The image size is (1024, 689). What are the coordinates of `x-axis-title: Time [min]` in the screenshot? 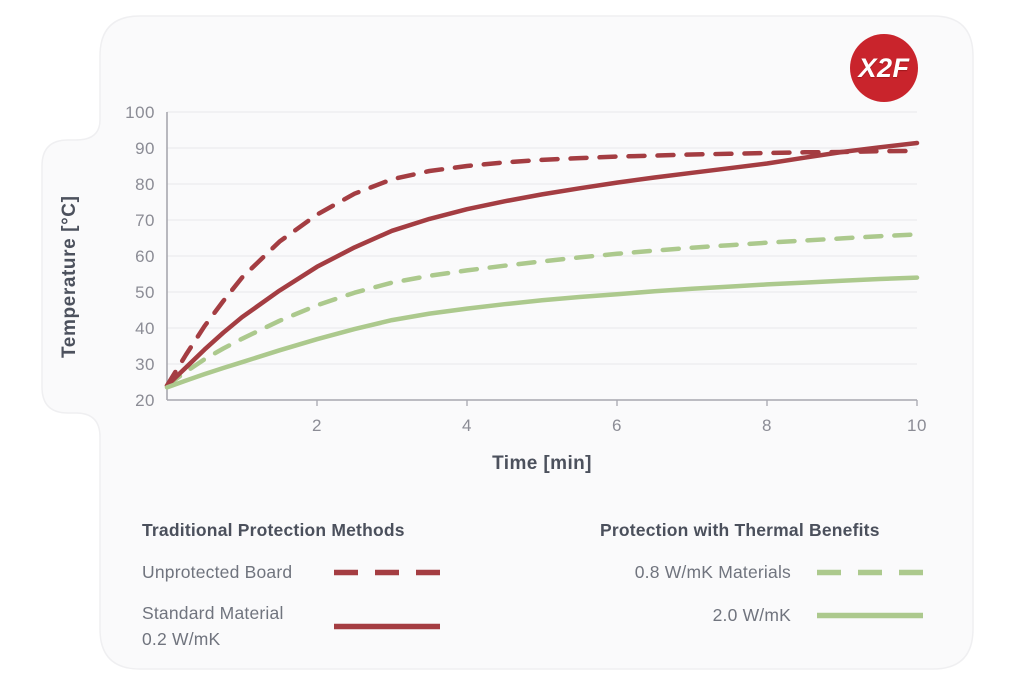 It's located at (542, 463).